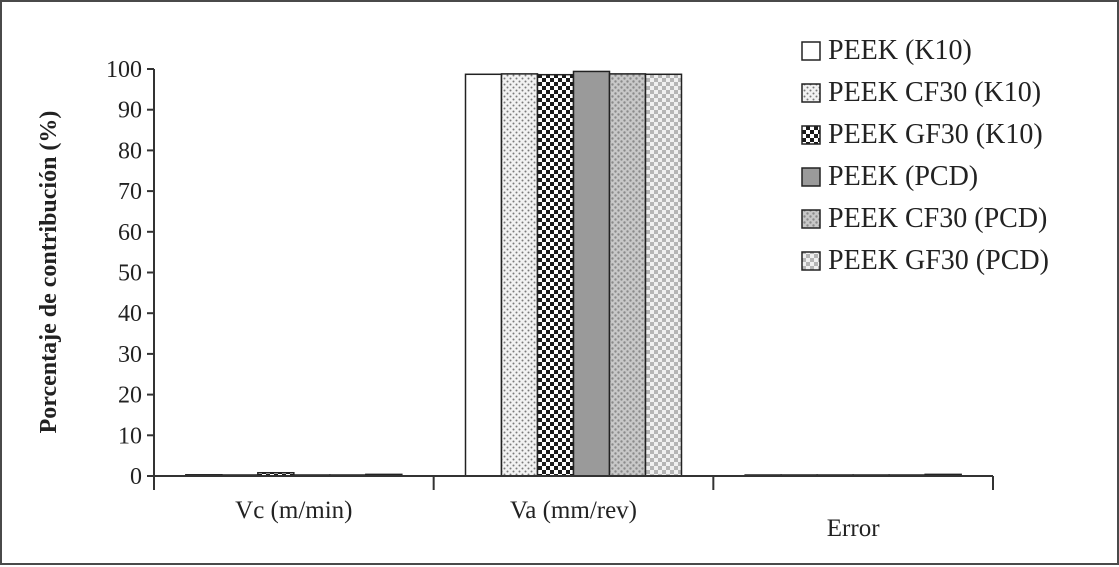 The width and height of the screenshot is (1119, 567). I want to click on x-tick-label: Error, so click(853, 528).